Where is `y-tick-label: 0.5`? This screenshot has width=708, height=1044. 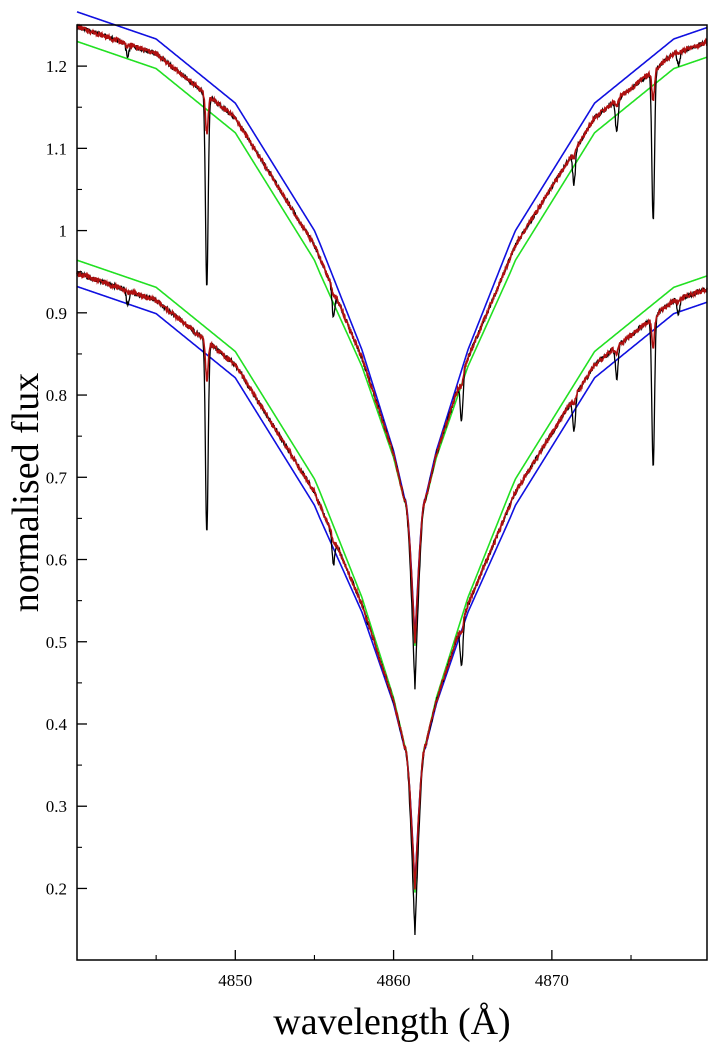
y-tick-label: 0.5 is located at coordinates (56, 642).